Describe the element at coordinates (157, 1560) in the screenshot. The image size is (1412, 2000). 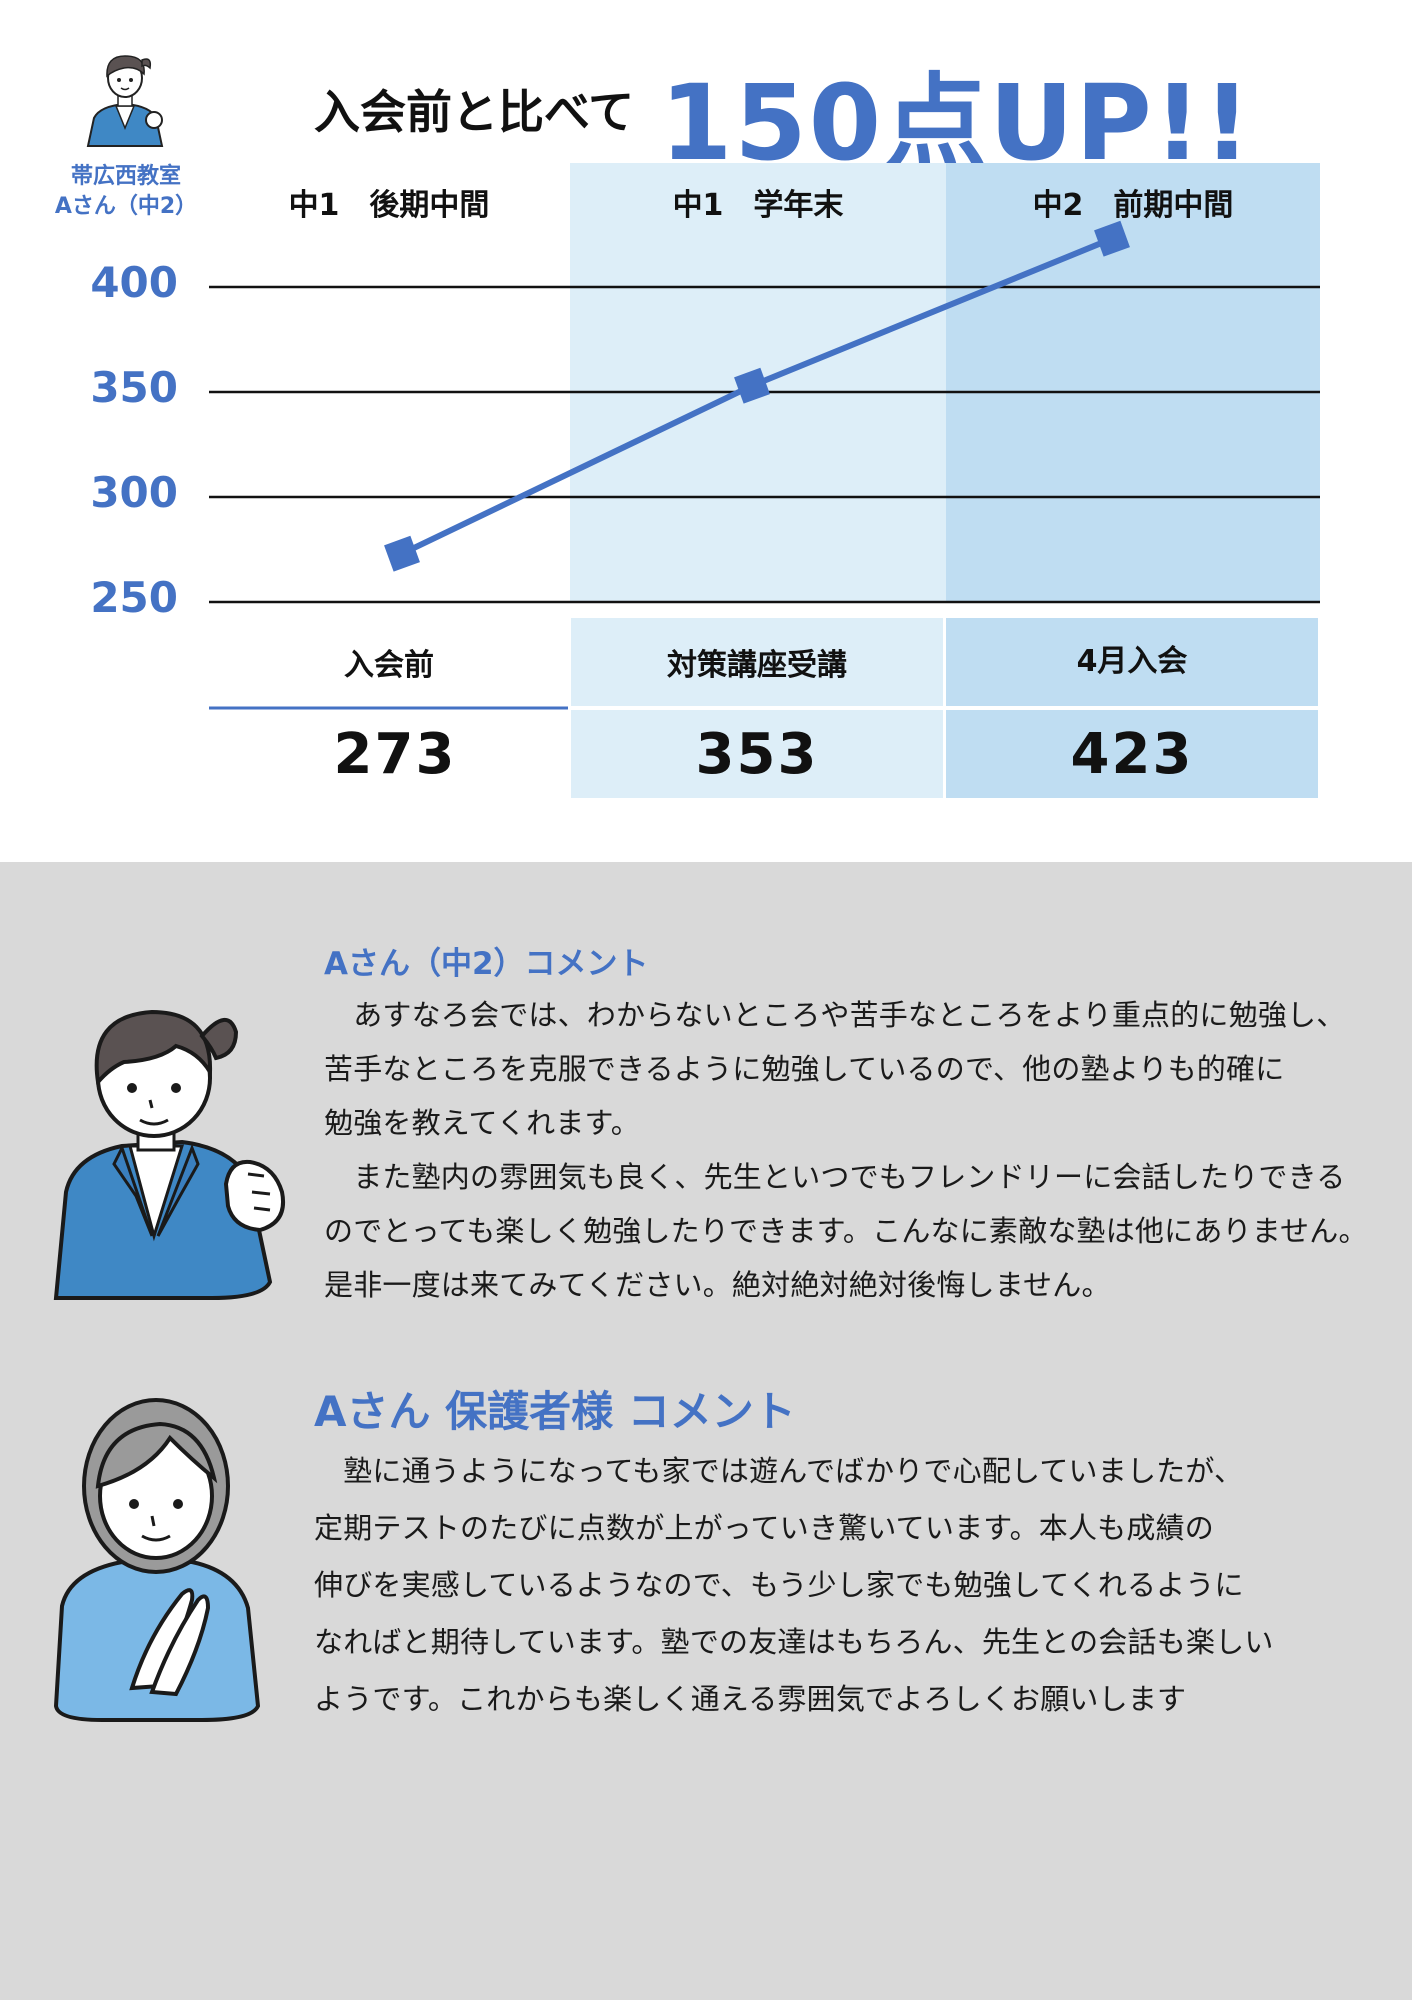
I see `parent-illustration-icon` at that location.